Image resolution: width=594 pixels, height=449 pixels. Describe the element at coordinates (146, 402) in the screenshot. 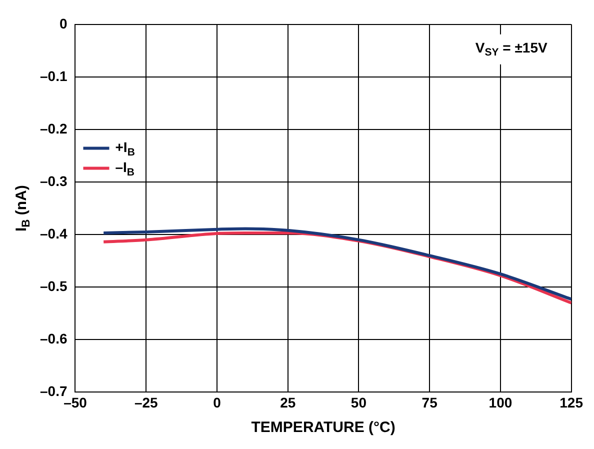

I see `x-tick-label: –25` at that location.